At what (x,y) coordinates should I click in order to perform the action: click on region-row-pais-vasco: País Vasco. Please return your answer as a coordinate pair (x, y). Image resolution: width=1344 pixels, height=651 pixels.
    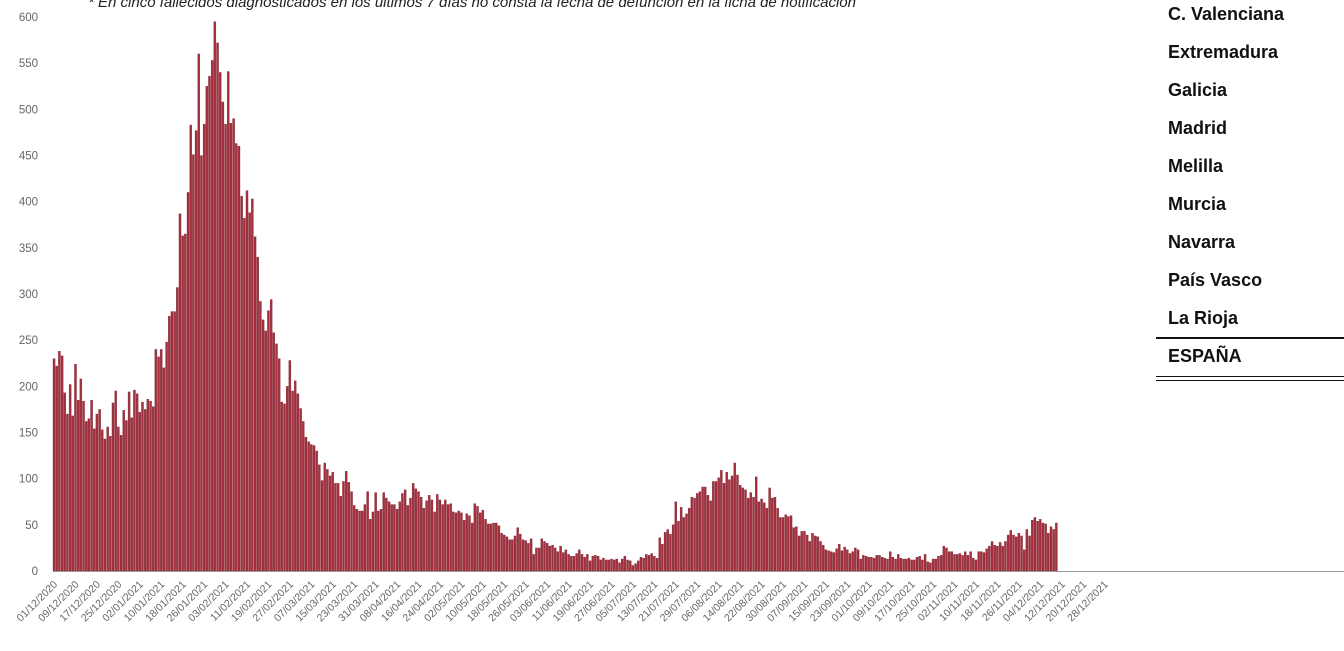
    Looking at the image, I should click on (1215, 280).